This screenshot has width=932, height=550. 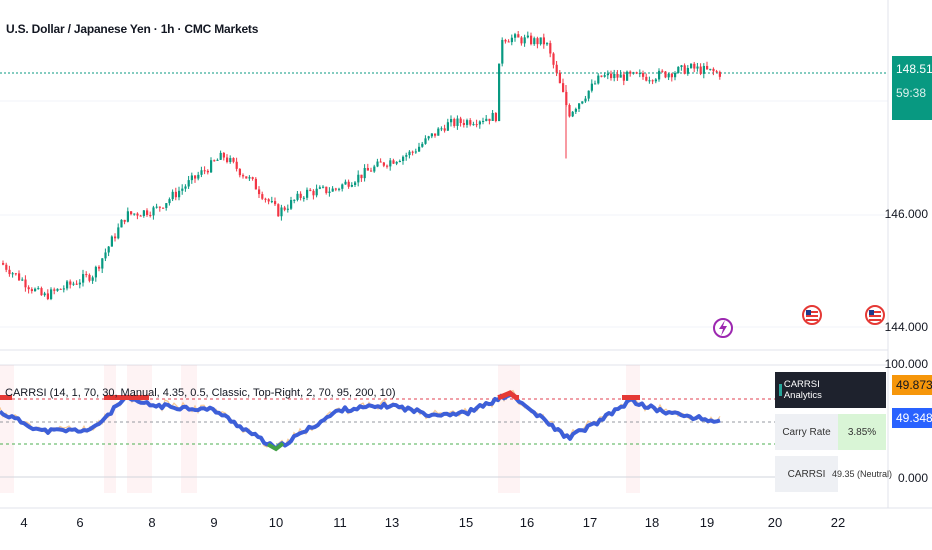 I want to click on x-tick-label: 18, so click(x=652, y=522).